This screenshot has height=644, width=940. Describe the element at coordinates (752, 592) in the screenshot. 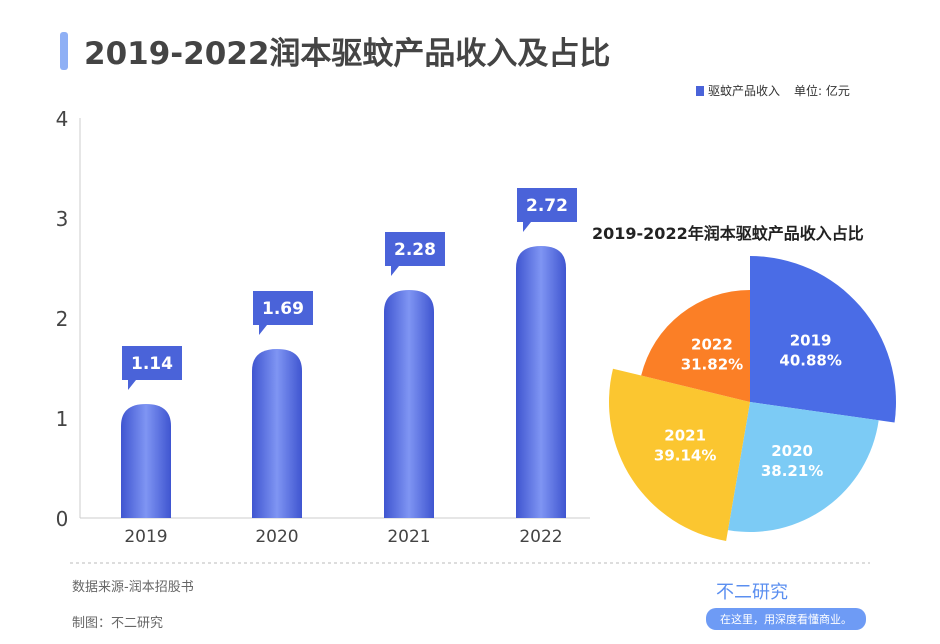

I see `brand-logo: 不二研究` at that location.